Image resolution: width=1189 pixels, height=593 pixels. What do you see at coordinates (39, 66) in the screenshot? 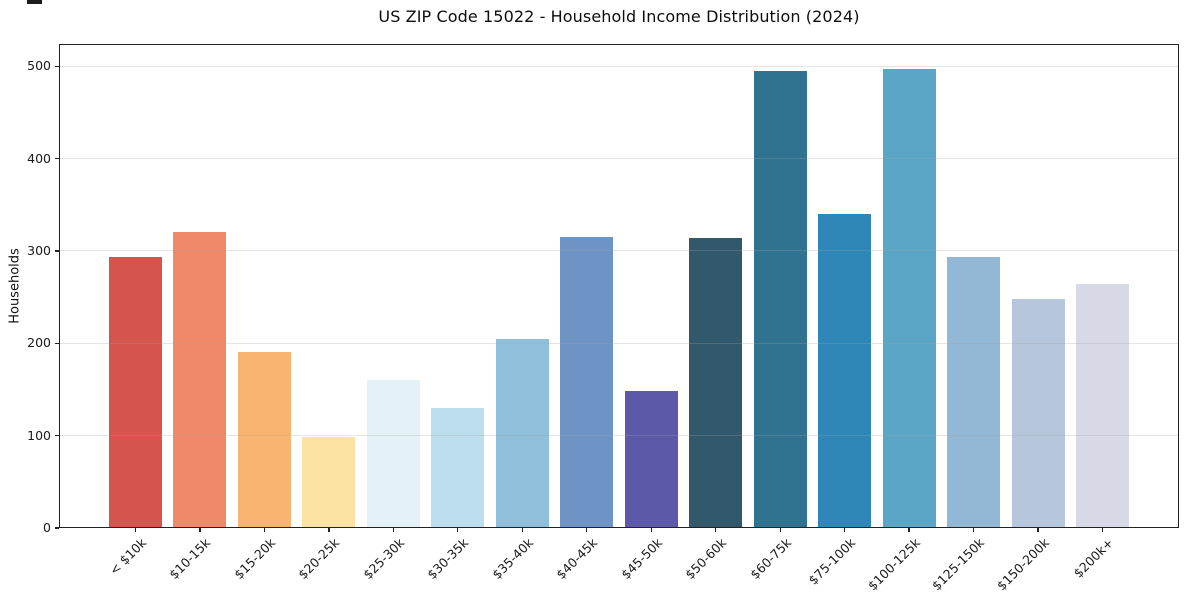
I see `y-tick-label: 500` at bounding box center [39, 66].